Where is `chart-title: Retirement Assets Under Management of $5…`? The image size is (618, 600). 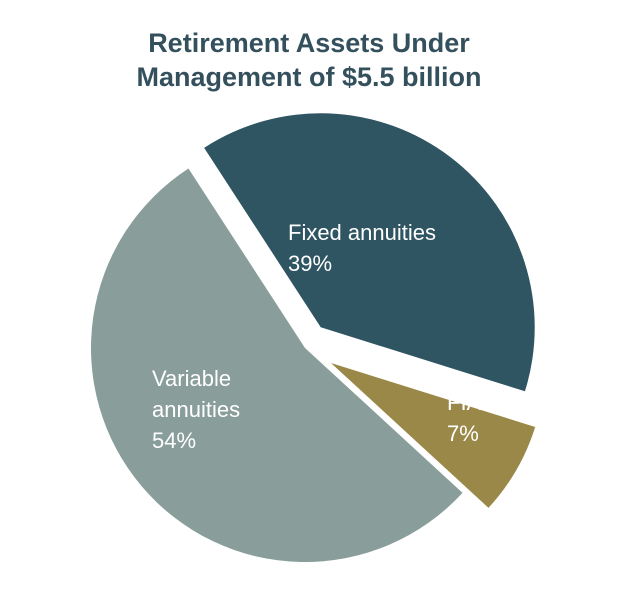
chart-title: Retirement Assets Under Management of $5… is located at coordinates (309, 60).